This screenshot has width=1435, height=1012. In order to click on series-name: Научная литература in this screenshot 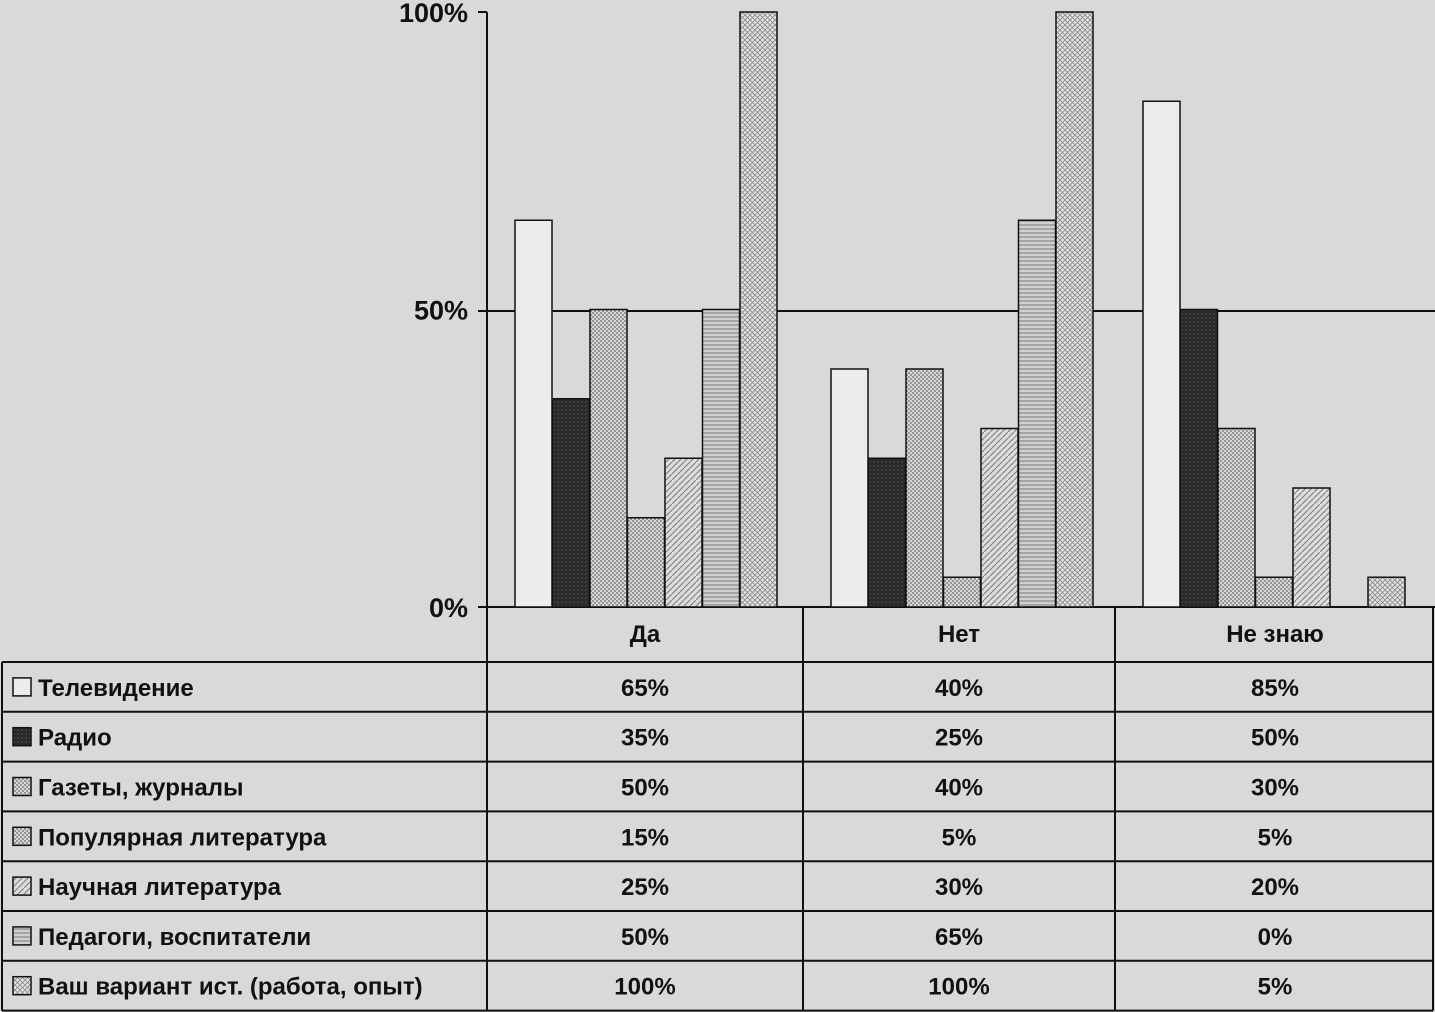, I will do `click(160, 887)`.